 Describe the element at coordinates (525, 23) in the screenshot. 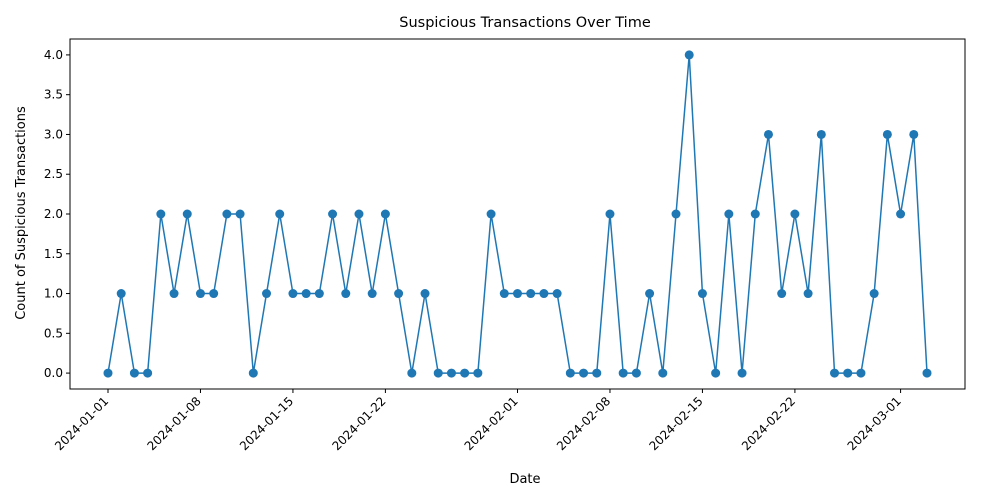

I see `chart-title: Suspicious Transactions Over Time` at that location.